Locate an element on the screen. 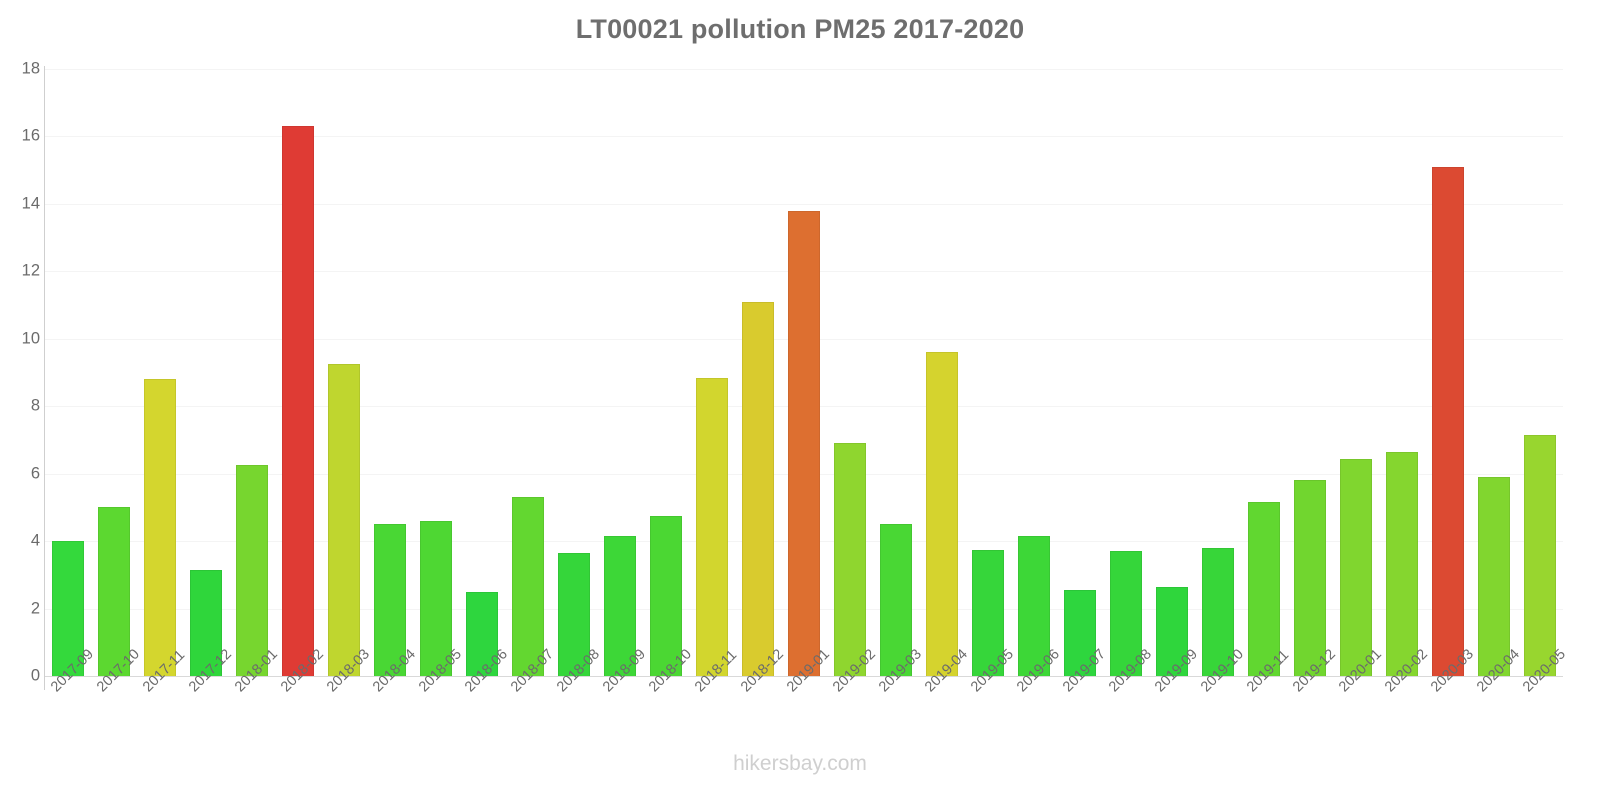 This screenshot has height=800, width=1600. y-axis-line is located at coordinates (44, 374).